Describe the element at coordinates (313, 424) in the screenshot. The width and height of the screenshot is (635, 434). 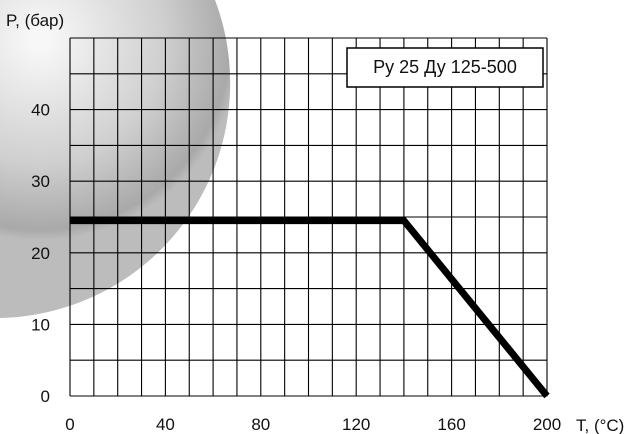
I see `x-tick-labels: 0 40 80 120 160 200` at that location.